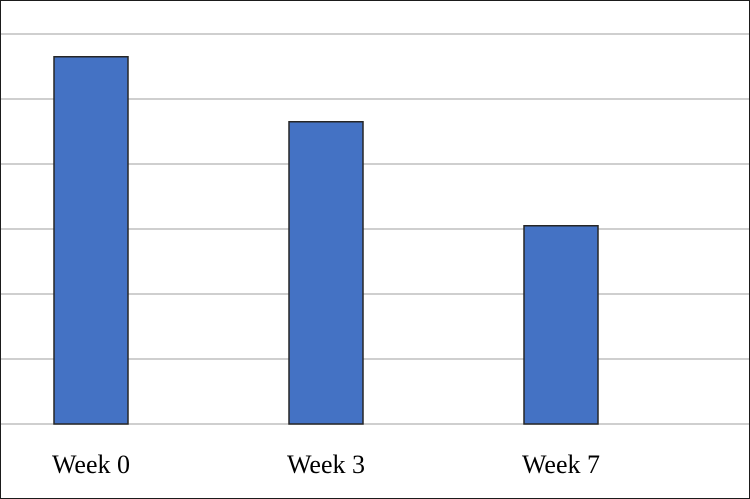 Image resolution: width=750 pixels, height=499 pixels. Describe the element at coordinates (561, 464) in the screenshot. I see `x-tick-label: Week 7` at that location.